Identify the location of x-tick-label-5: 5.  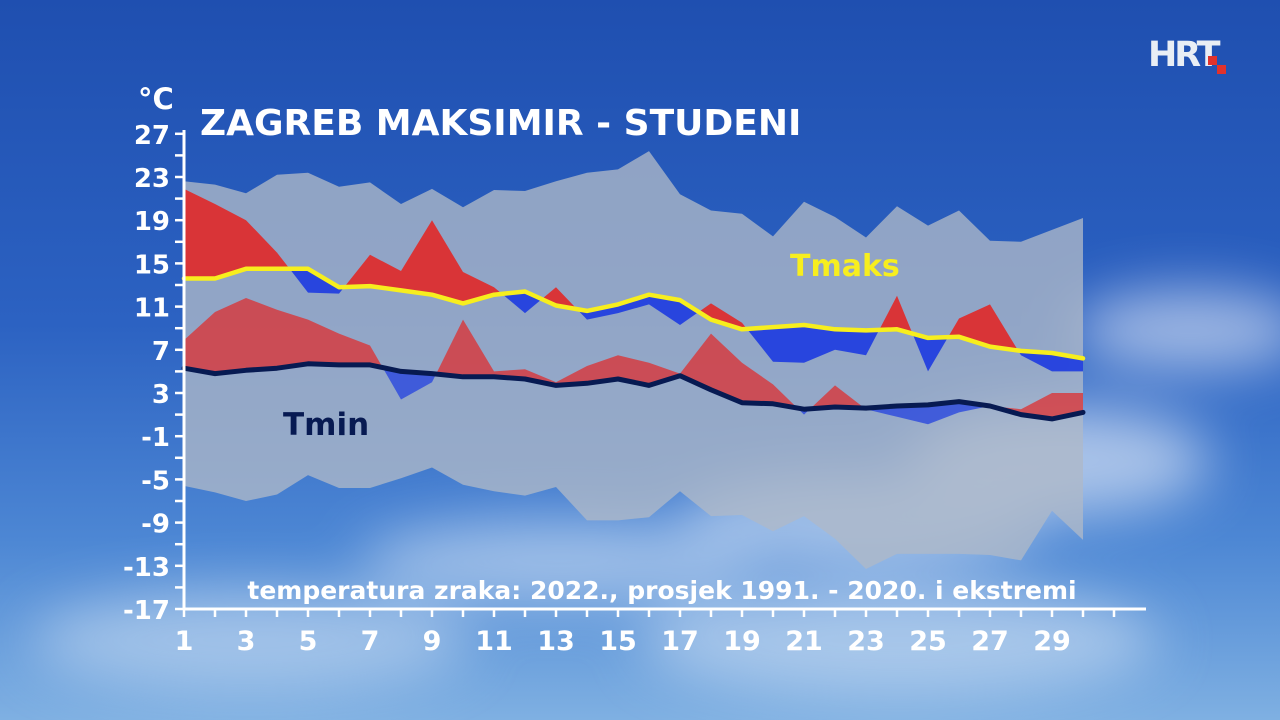
(308, 641).